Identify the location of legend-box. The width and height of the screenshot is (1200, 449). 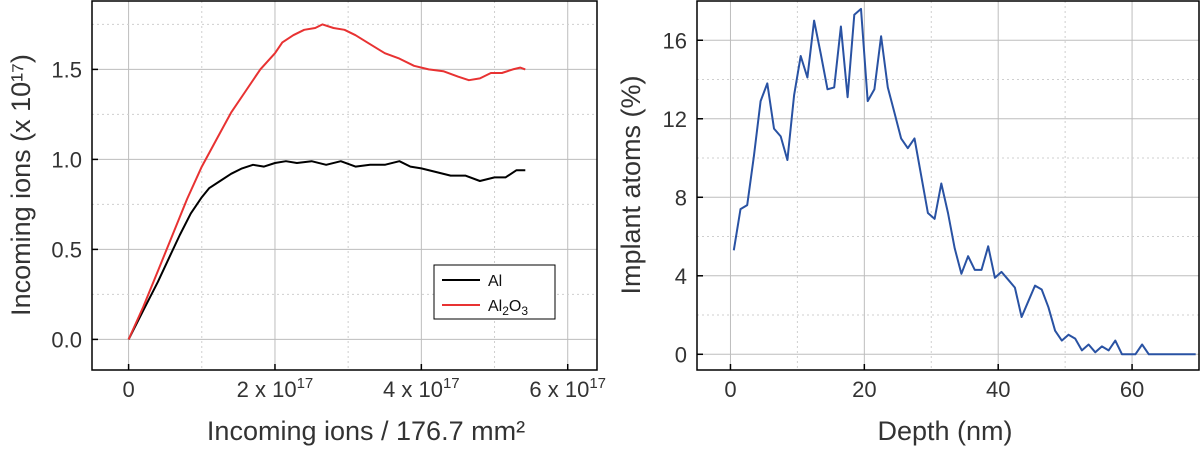
(494, 292).